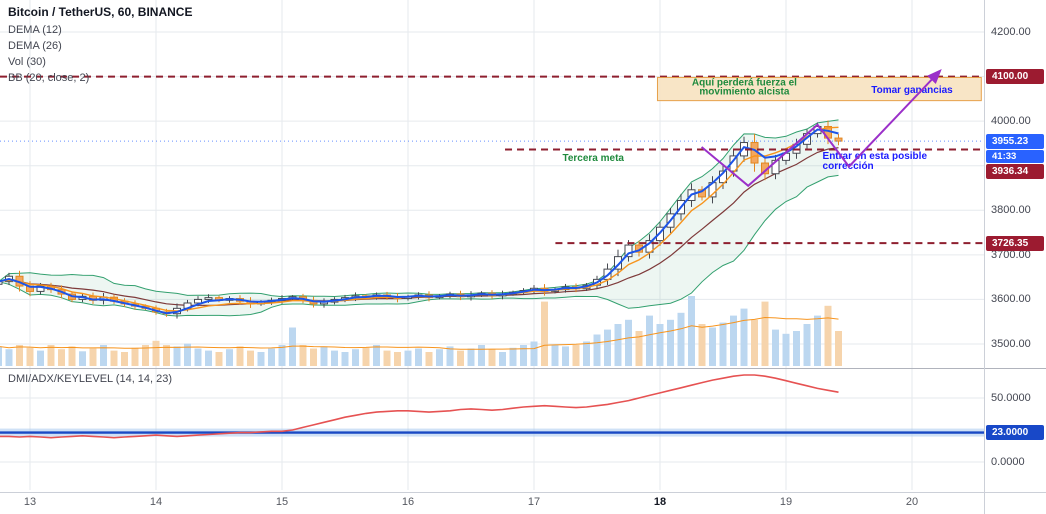 The width and height of the screenshot is (1046, 514). What do you see at coordinates (1015, 243) in the screenshot?
I see `price-level-badge: 3726.35` at bounding box center [1015, 243].